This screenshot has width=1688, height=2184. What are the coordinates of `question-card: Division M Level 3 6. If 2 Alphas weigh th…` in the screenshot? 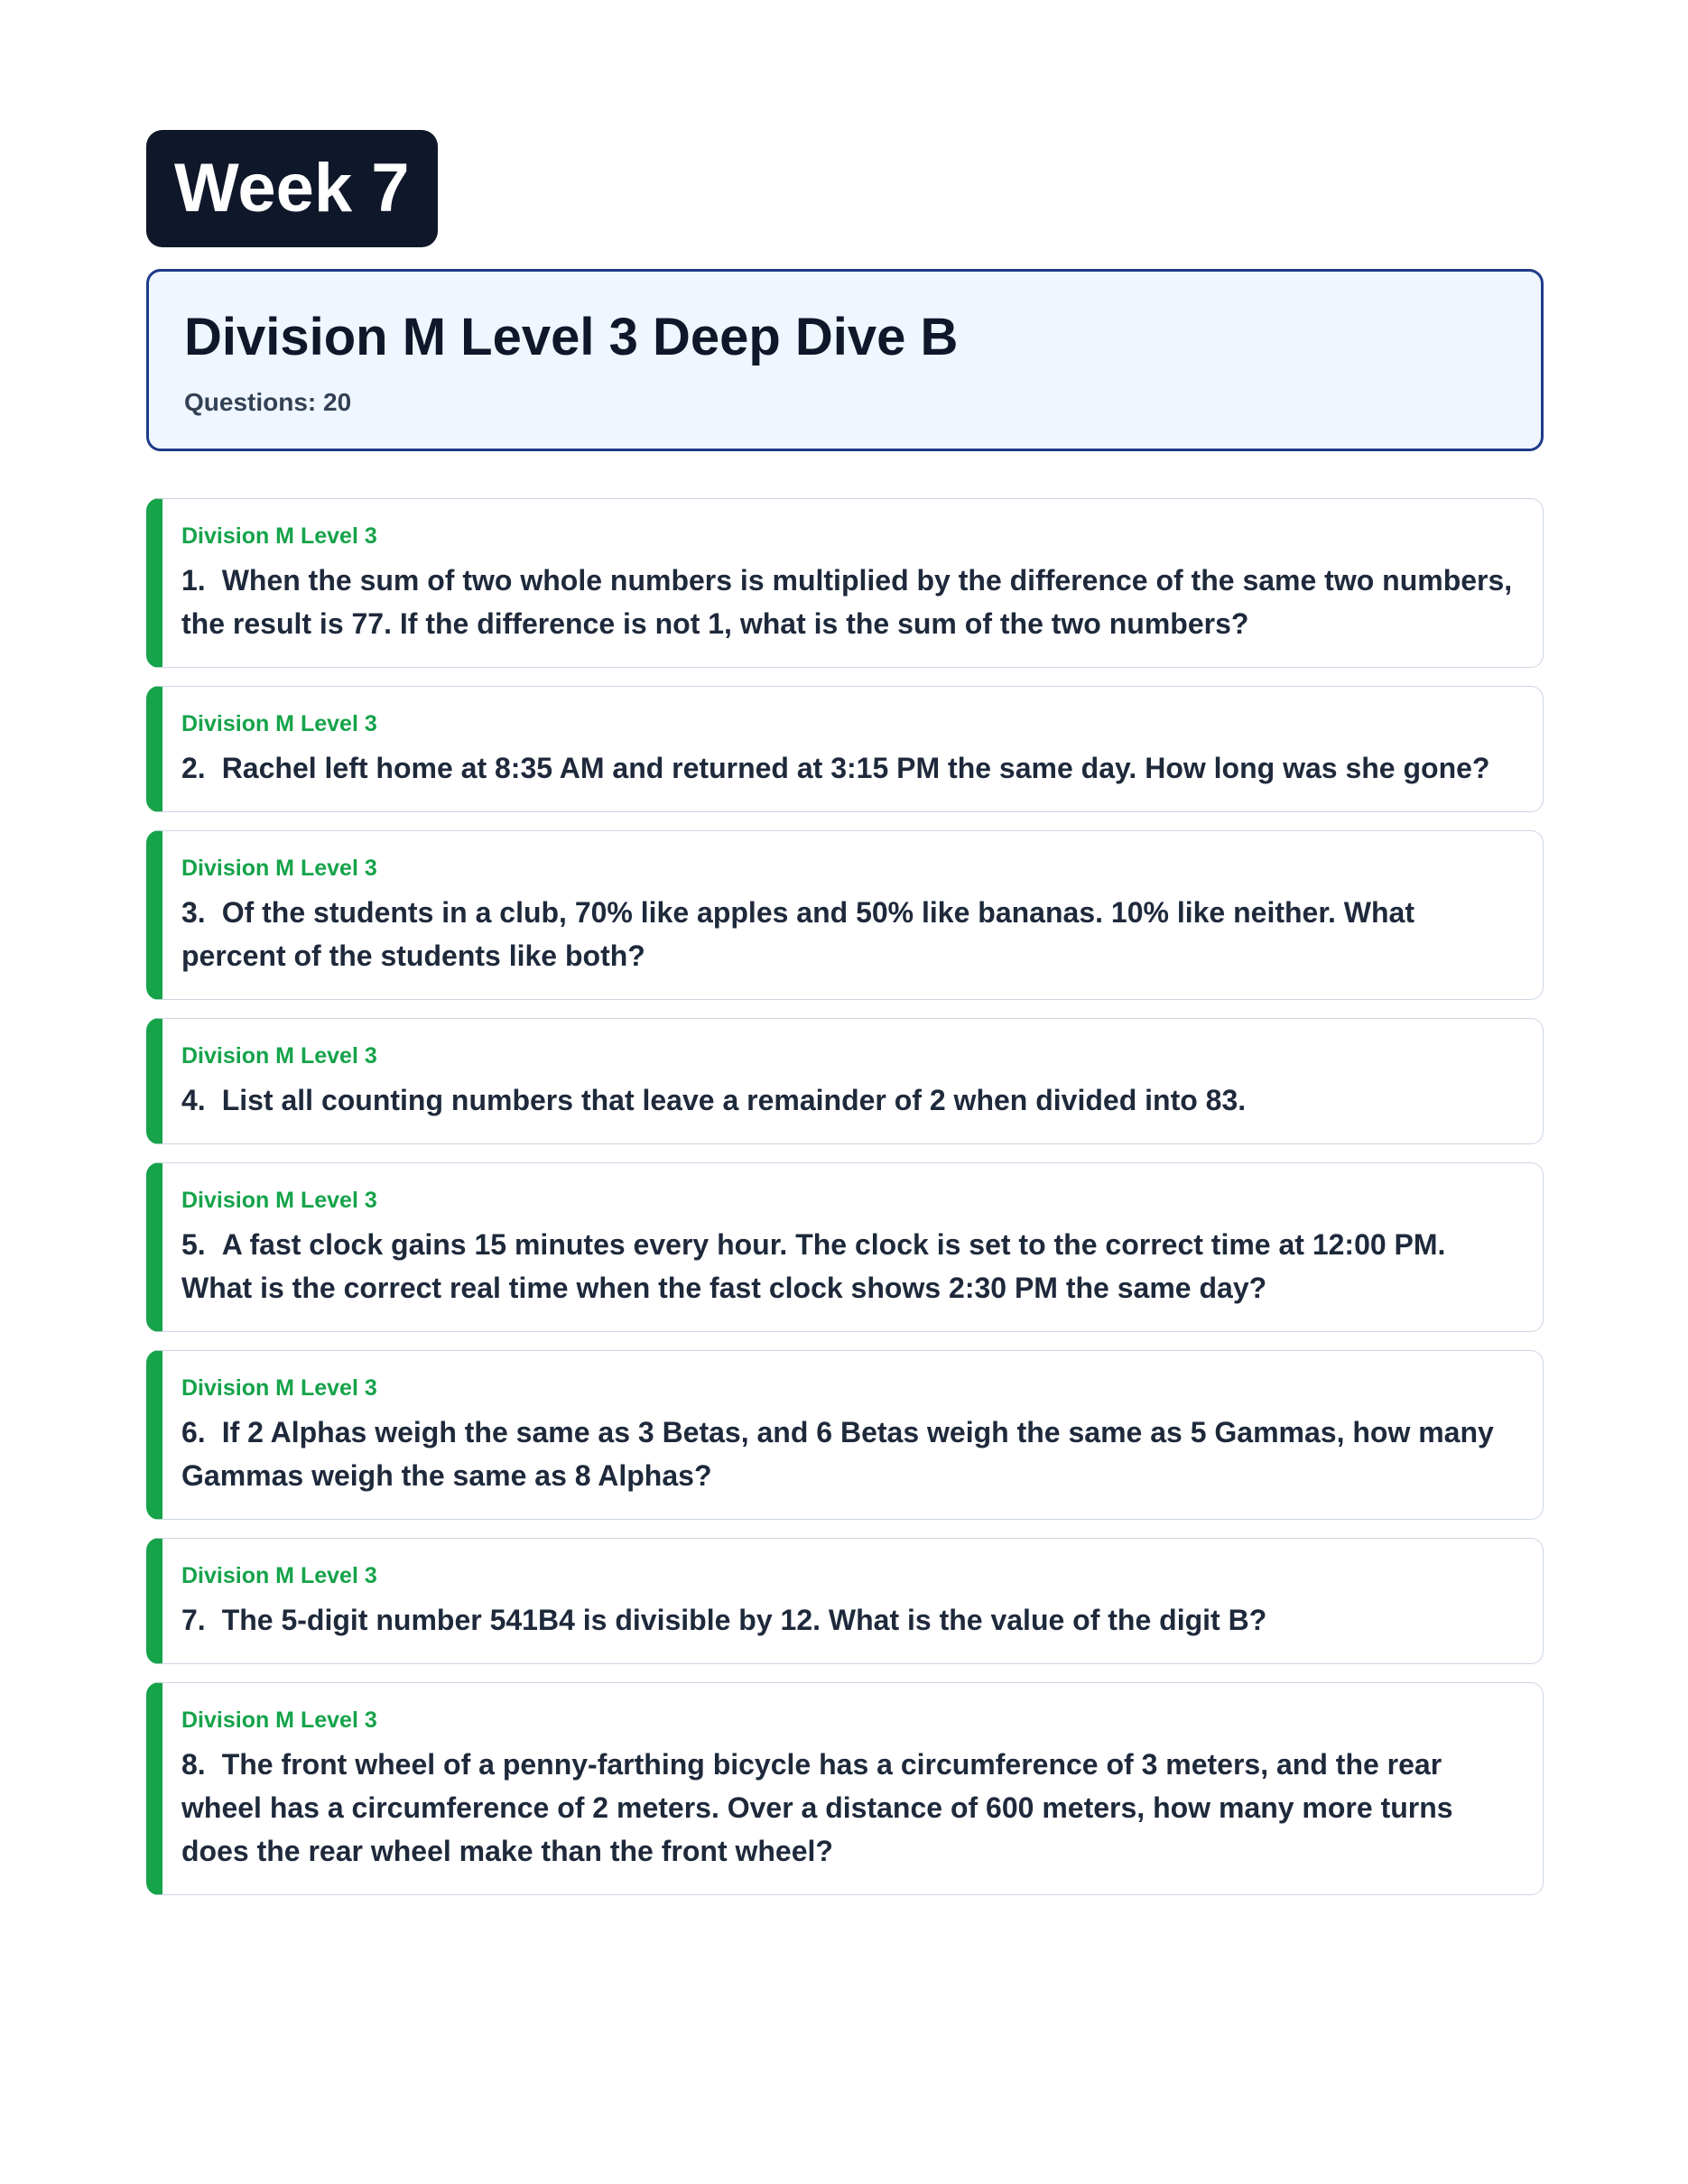 It's located at (845, 1435).